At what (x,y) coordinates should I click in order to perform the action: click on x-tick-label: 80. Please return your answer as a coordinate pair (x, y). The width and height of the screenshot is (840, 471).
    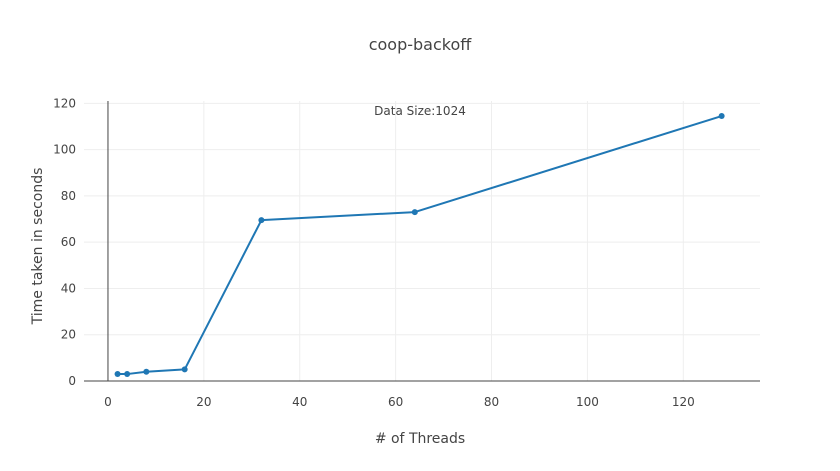
    Looking at the image, I should click on (491, 402).